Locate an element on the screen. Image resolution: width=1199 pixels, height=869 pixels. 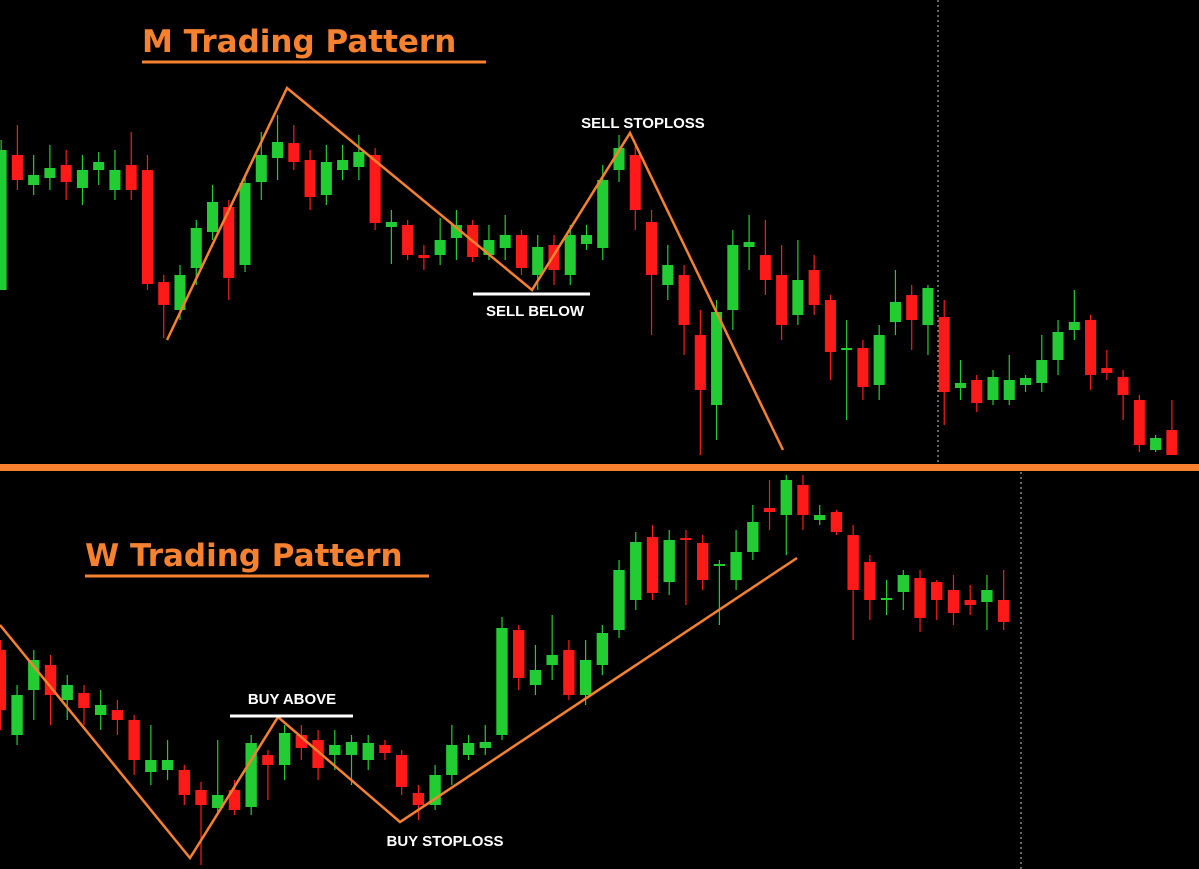
annotation: BUY STOPLOSS is located at coordinates (445, 841).